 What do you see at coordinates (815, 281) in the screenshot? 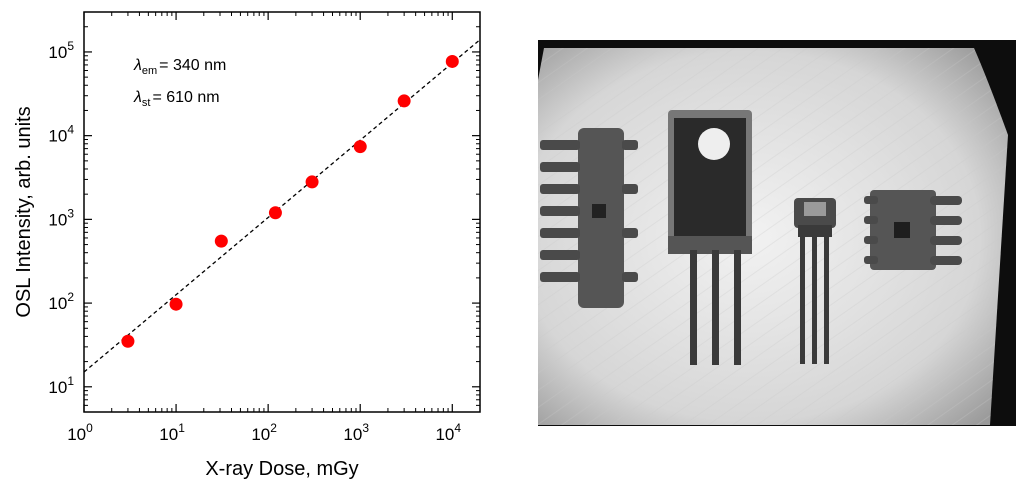
I see `small-transistor-icon` at bounding box center [815, 281].